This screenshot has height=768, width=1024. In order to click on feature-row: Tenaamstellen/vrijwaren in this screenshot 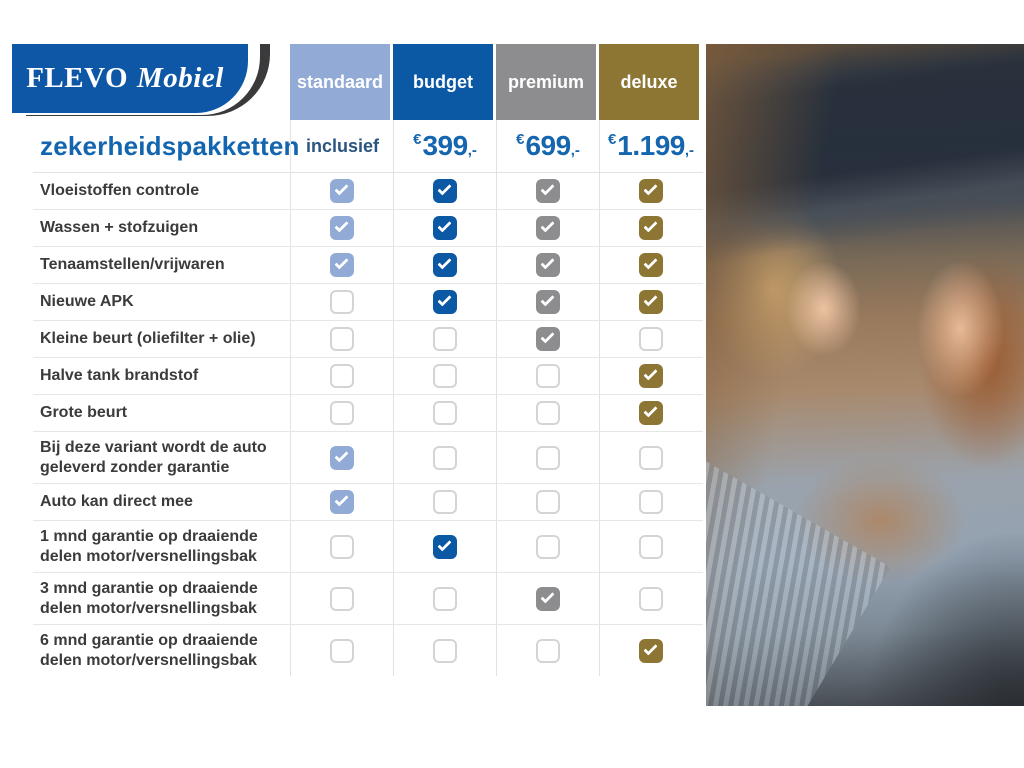, I will do `click(368, 265)`.